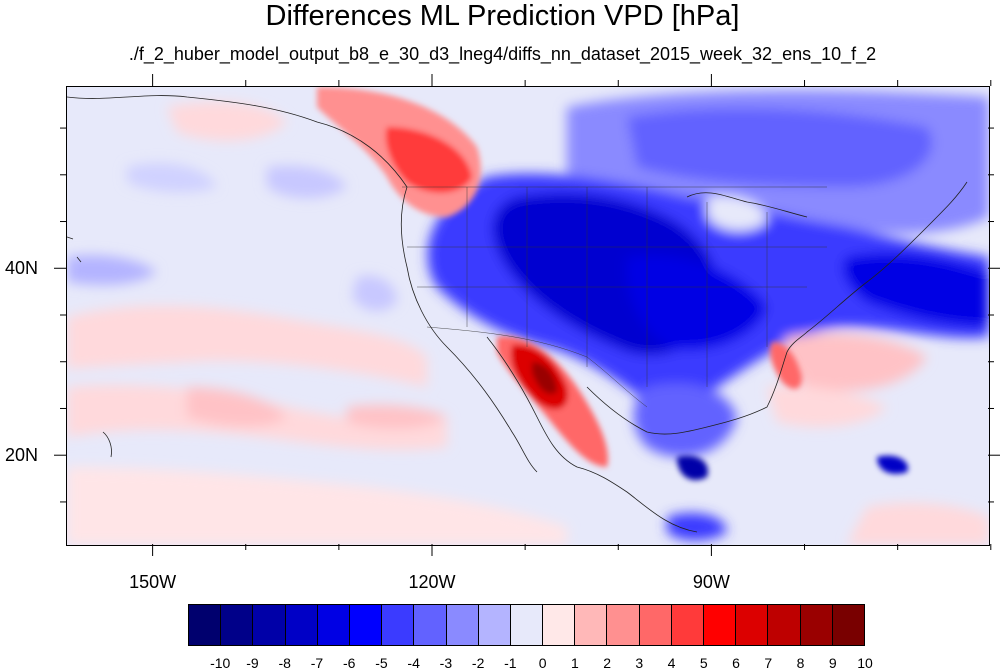 Image resolution: width=1005 pixels, height=672 pixels. I want to click on colorbar-label: -8, so click(284, 663).